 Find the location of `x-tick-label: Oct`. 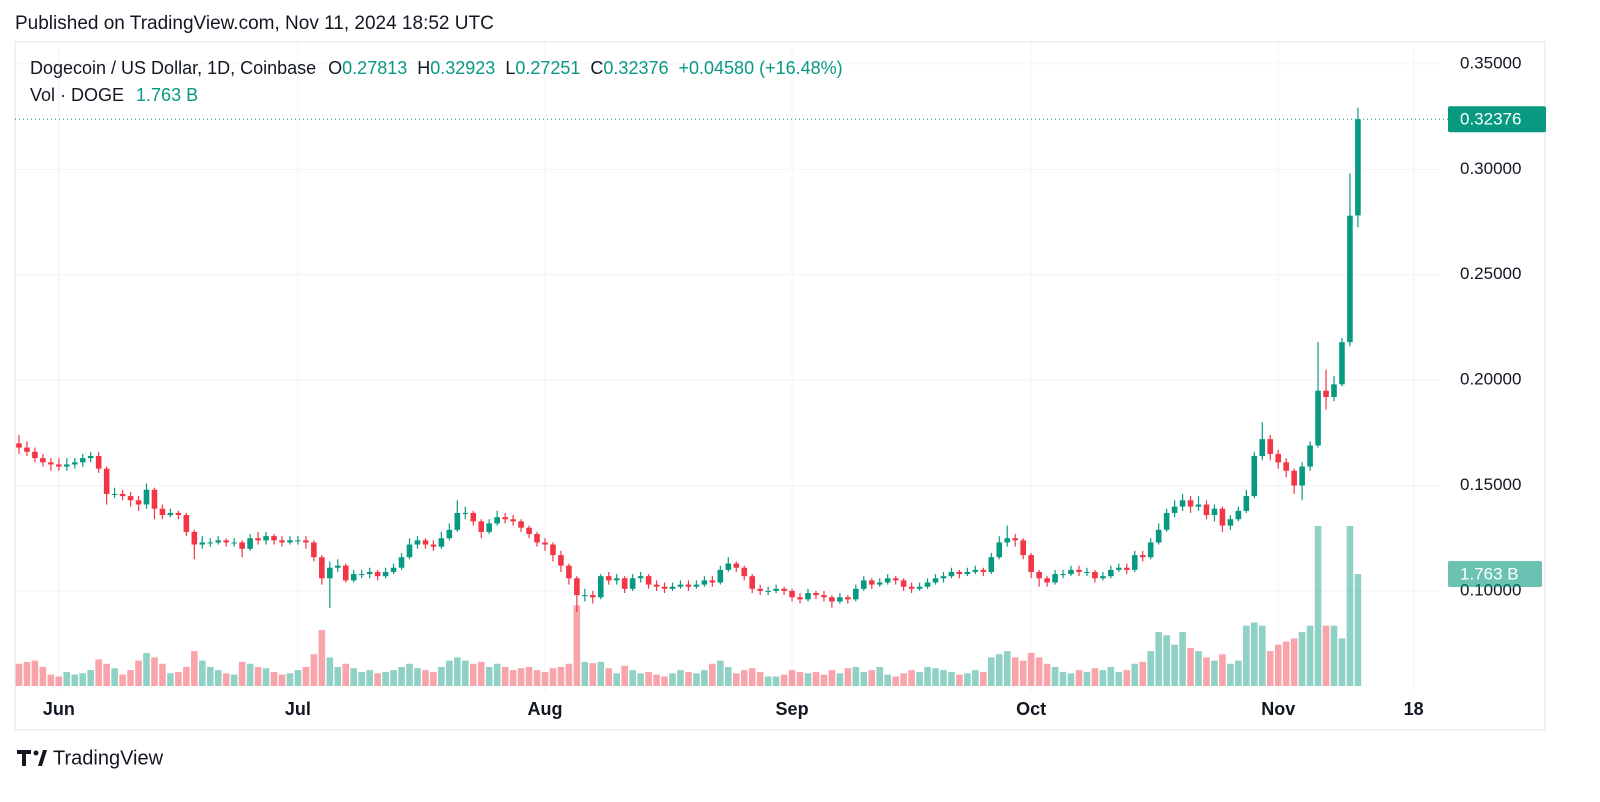

x-tick-label: Oct is located at coordinates (1031, 709).